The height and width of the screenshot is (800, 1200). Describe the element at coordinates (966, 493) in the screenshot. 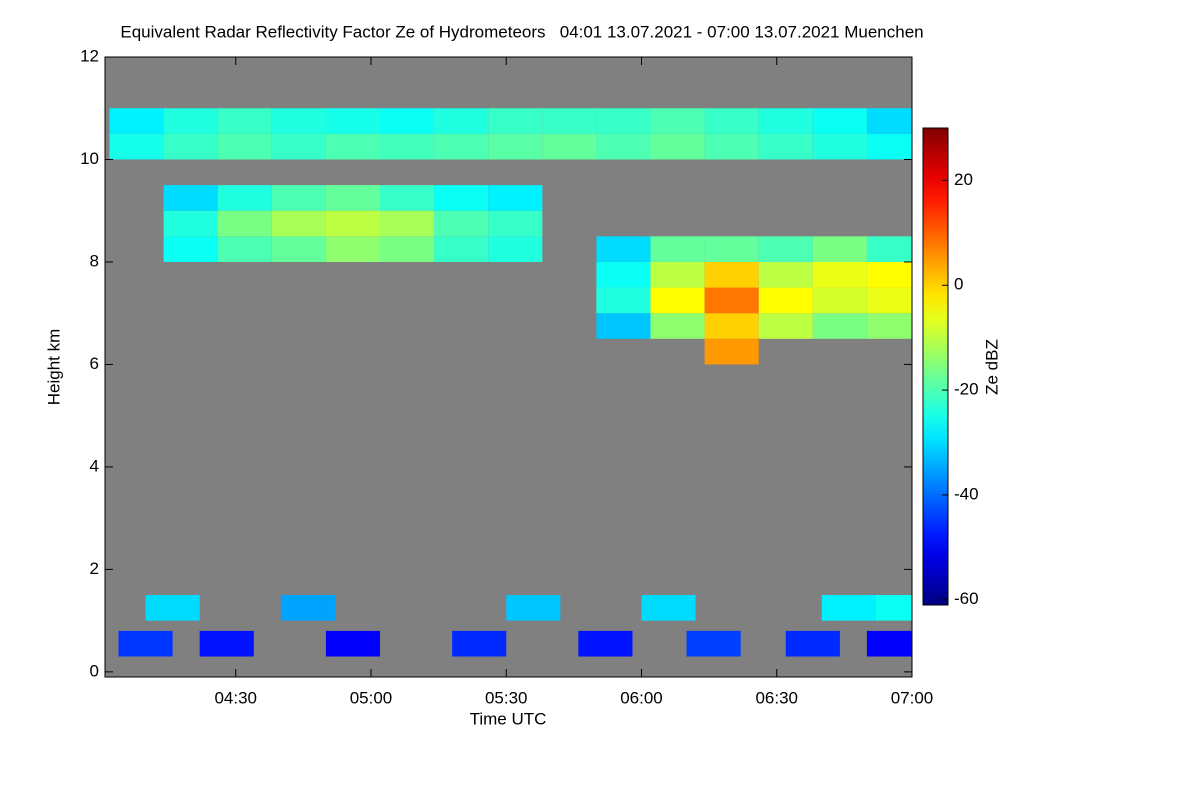

I see `colorbar-tick-label: -40` at that location.